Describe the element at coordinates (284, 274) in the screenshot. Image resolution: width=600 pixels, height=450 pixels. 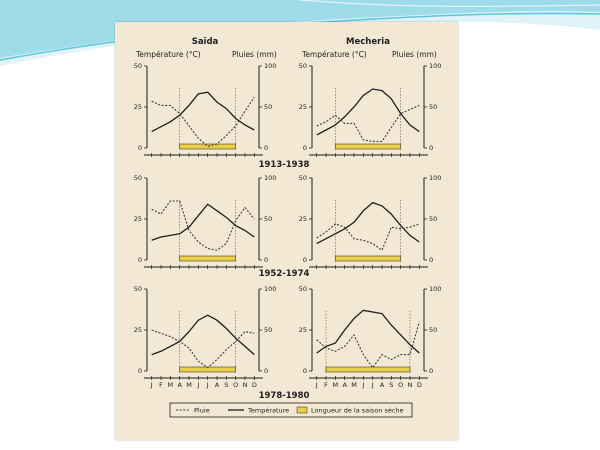
I see `period-label-2: 1952-1974` at that location.